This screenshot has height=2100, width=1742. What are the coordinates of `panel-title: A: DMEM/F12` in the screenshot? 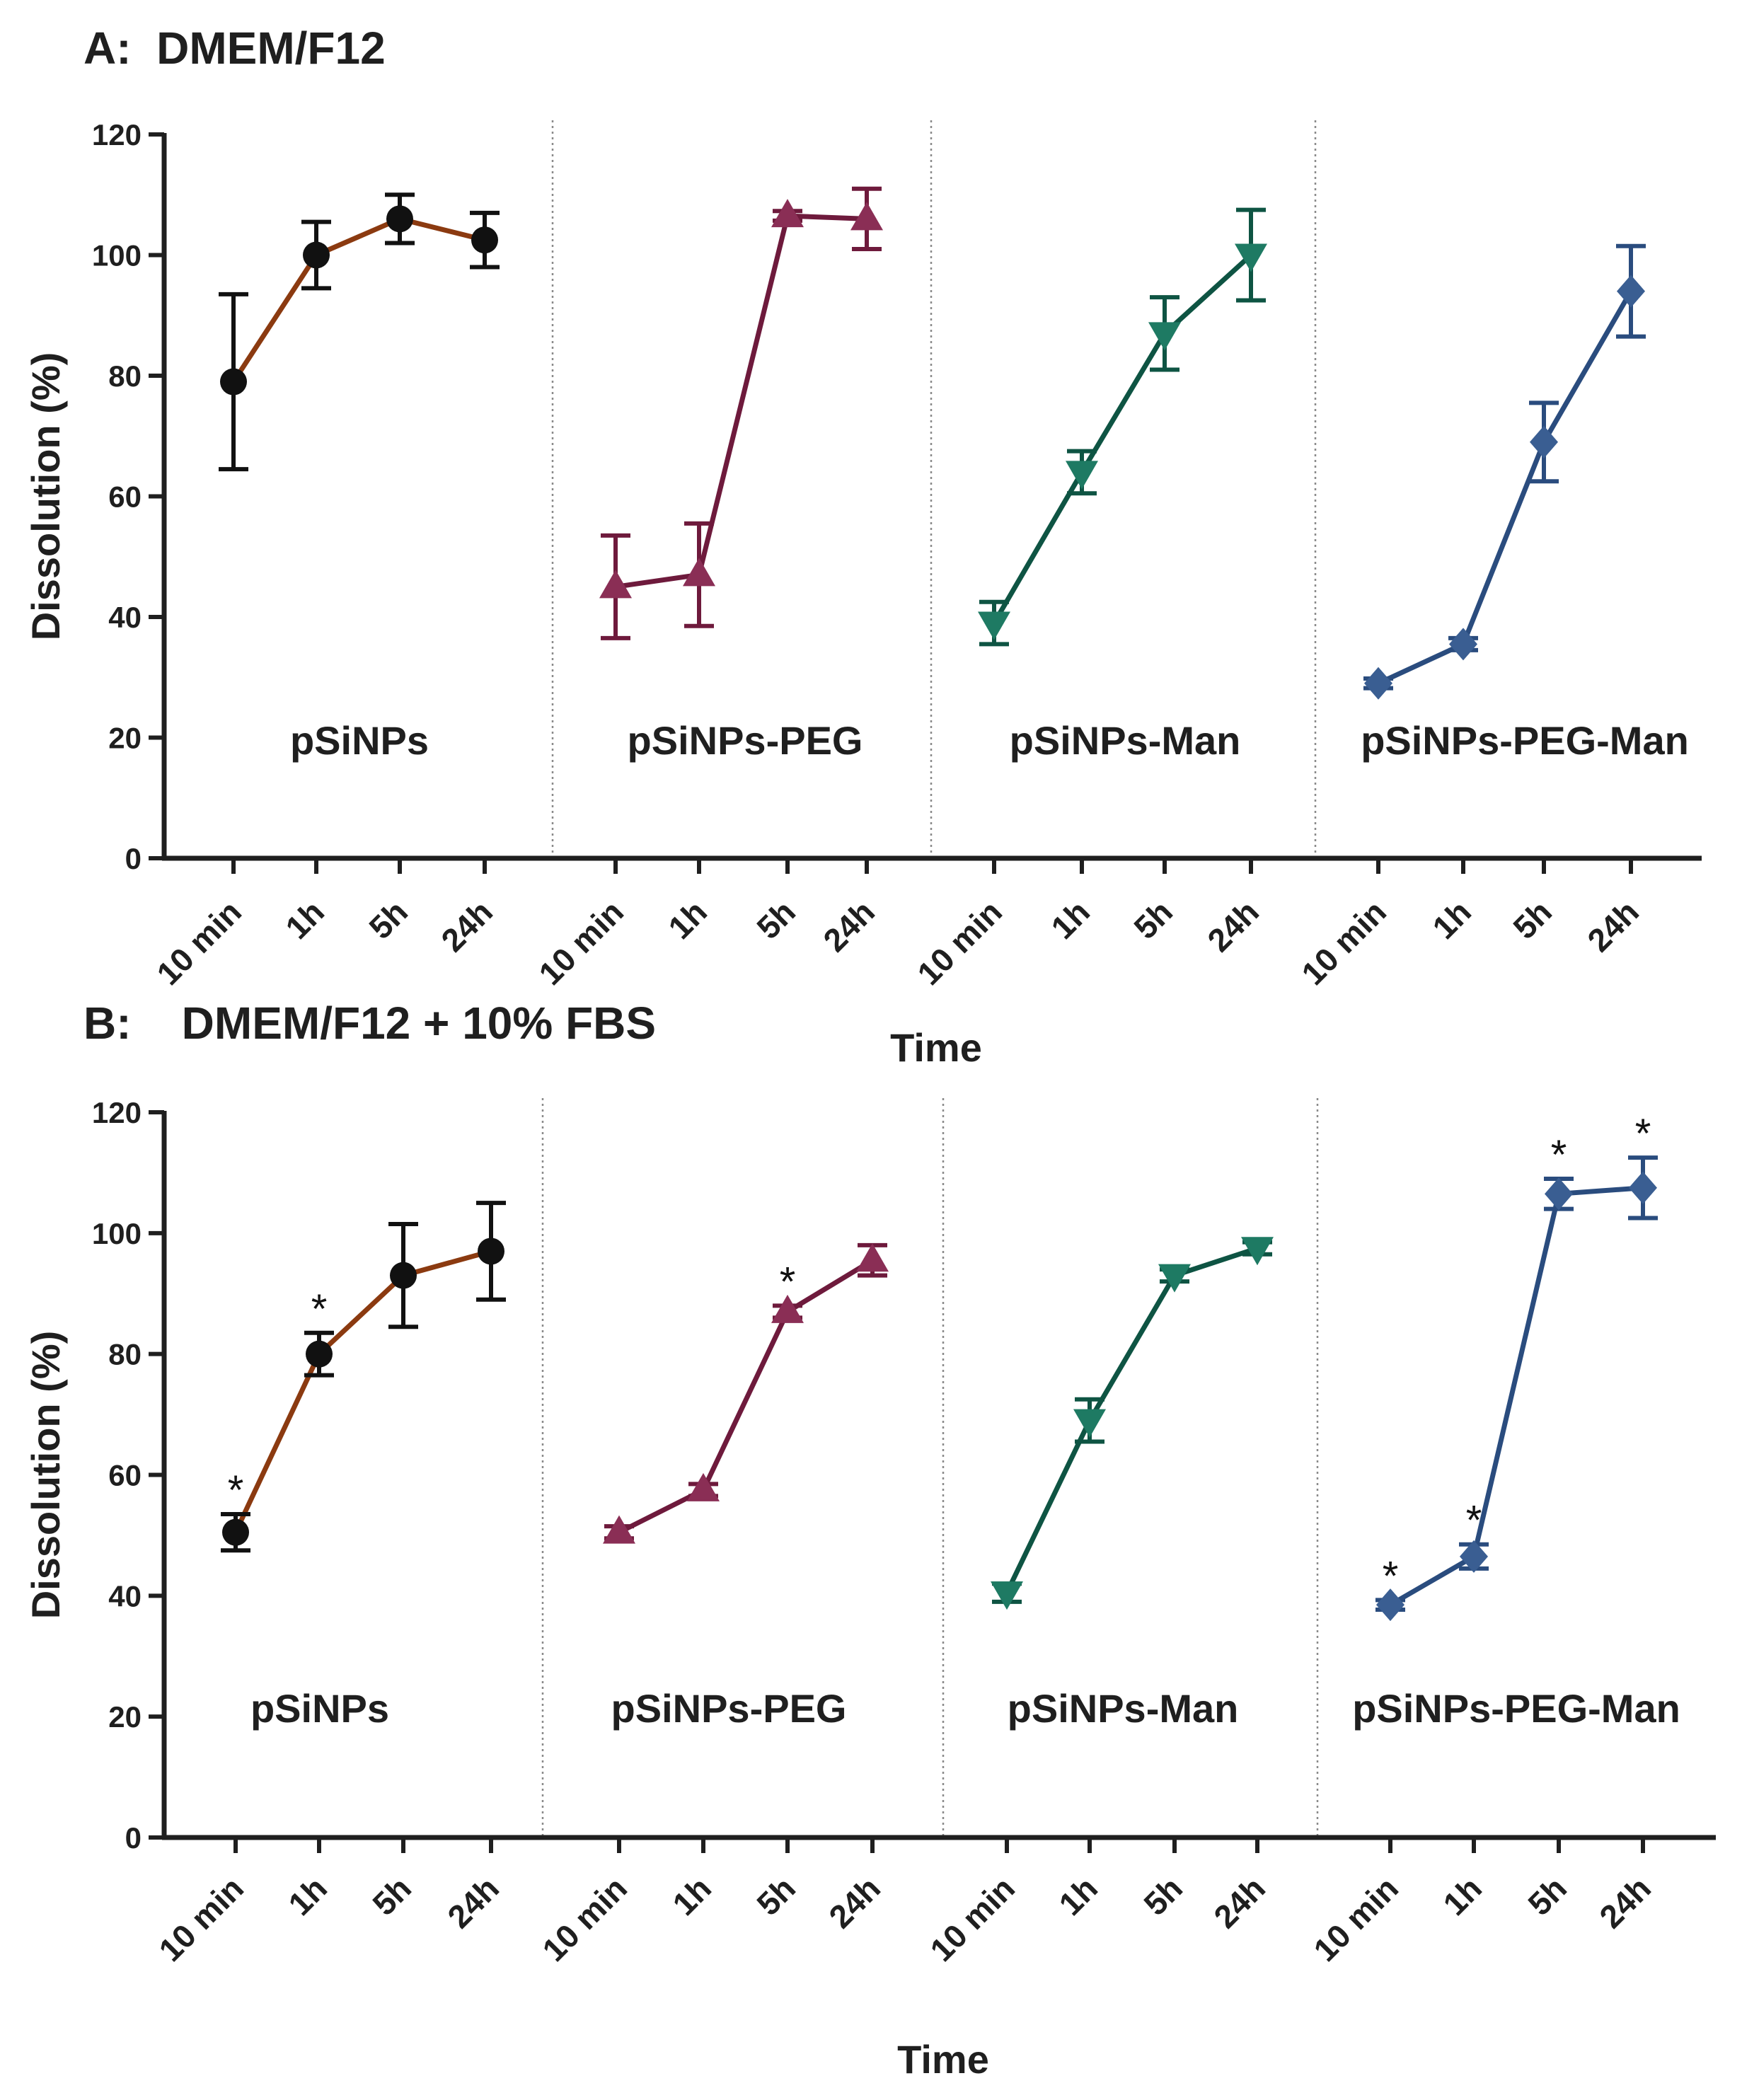 It's located at (234, 48).